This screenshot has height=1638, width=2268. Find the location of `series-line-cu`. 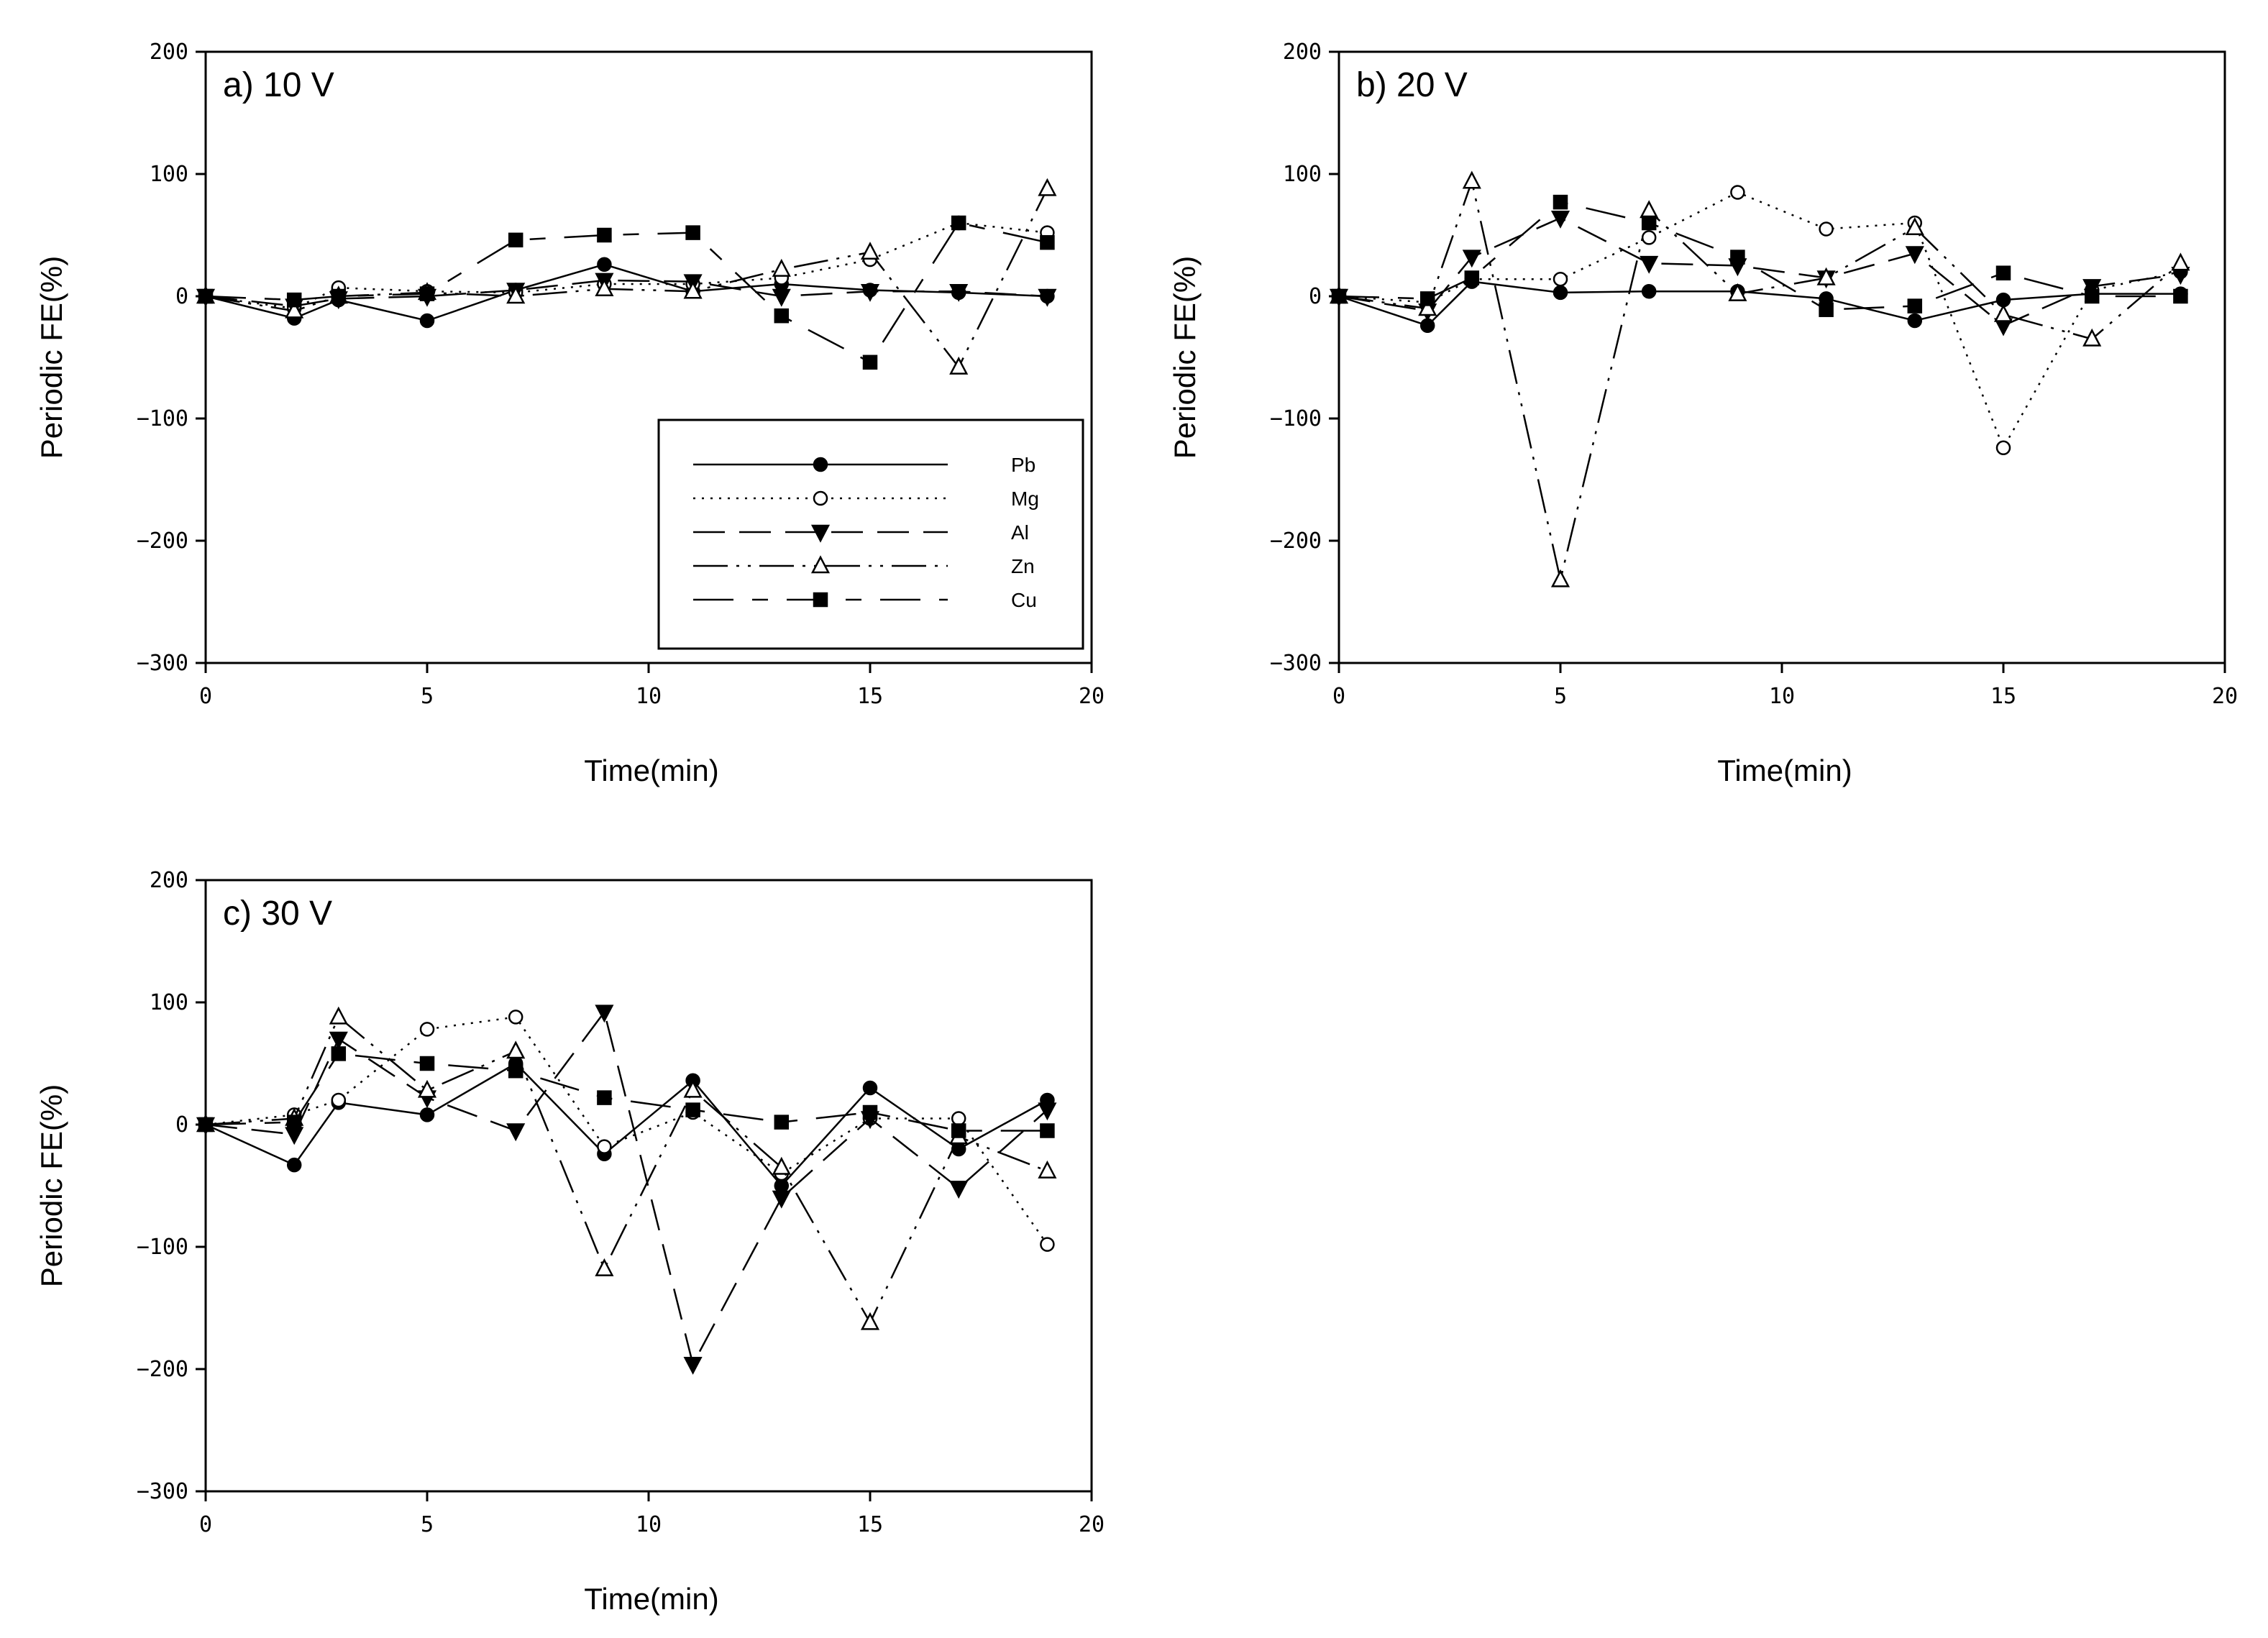

series-line-cu is located at coordinates (626, 1092).